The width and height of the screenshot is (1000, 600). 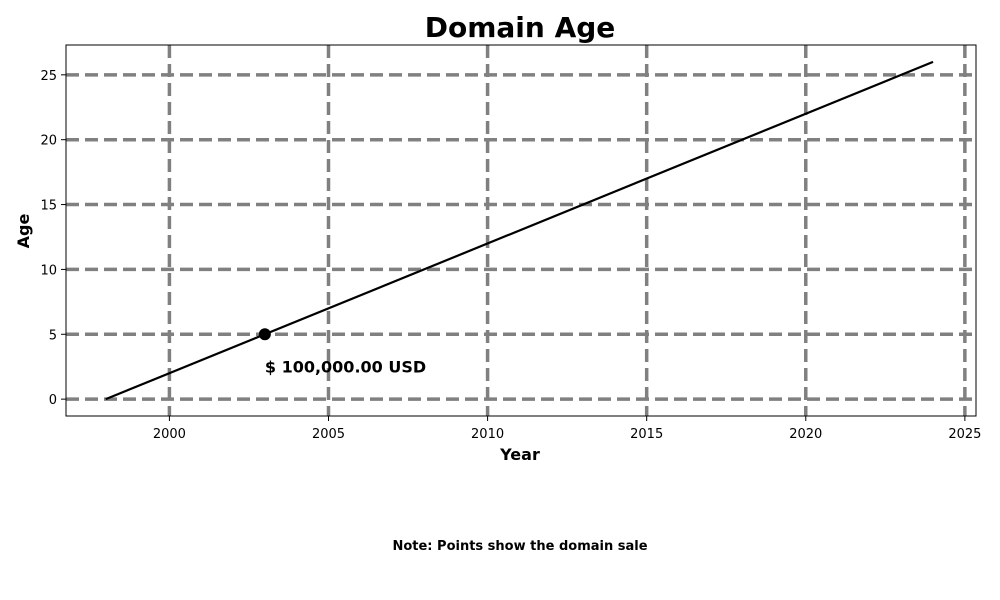 I want to click on y-tick-label: 0, so click(x=53, y=400).